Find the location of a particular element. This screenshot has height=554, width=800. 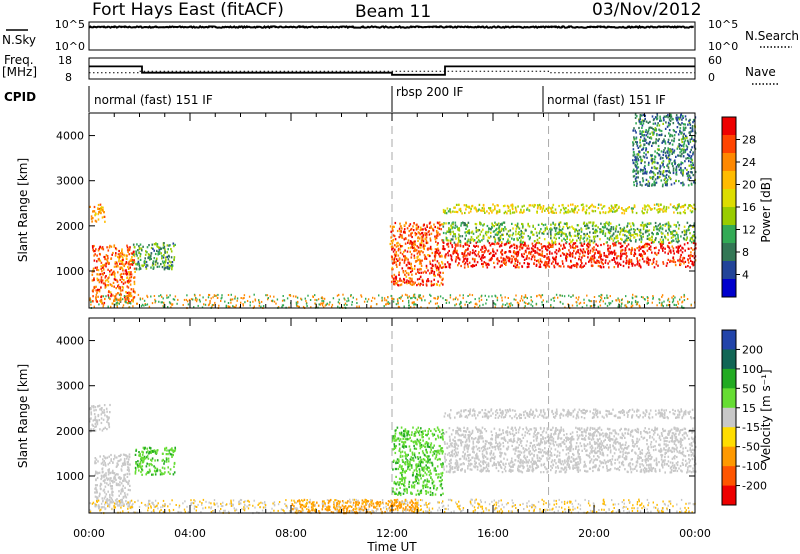

y-tick-label: 1000 is located at coordinates (70, 271).